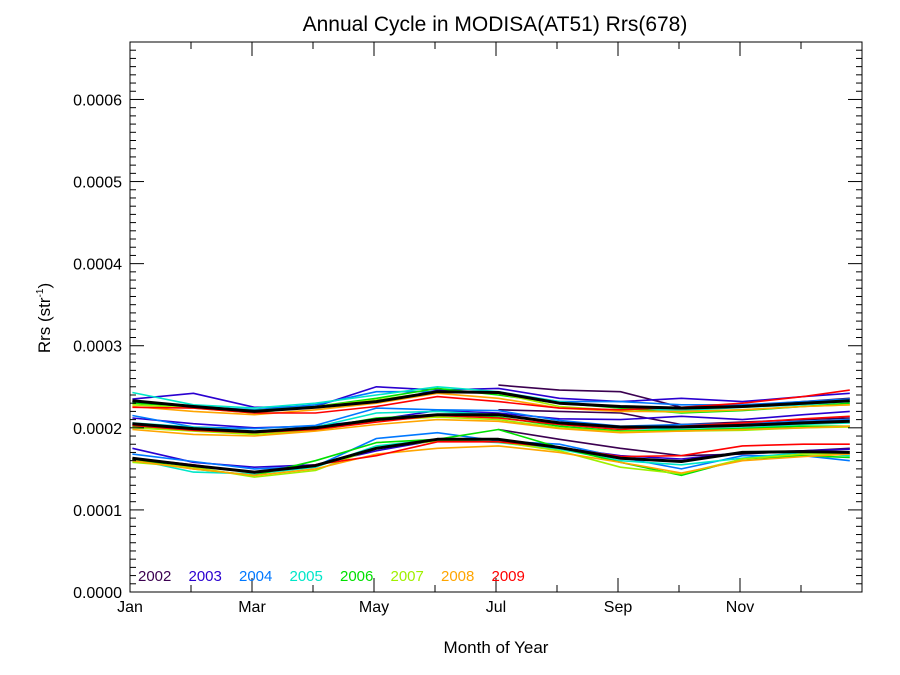  I want to click on y-axis-title: Rrs (str-1), so click(44, 318).